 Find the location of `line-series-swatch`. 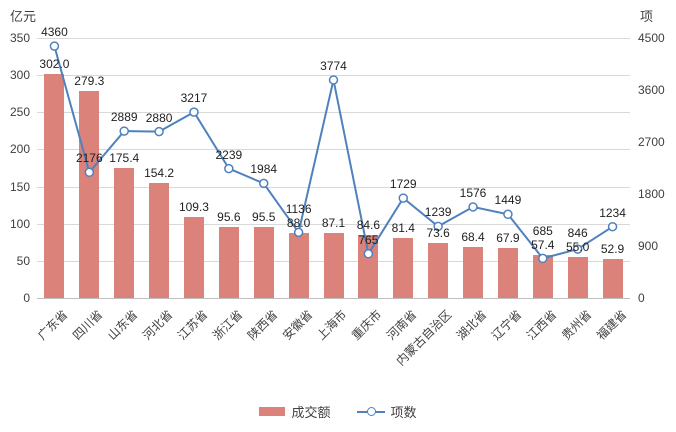

line-series-swatch is located at coordinates (370, 411).